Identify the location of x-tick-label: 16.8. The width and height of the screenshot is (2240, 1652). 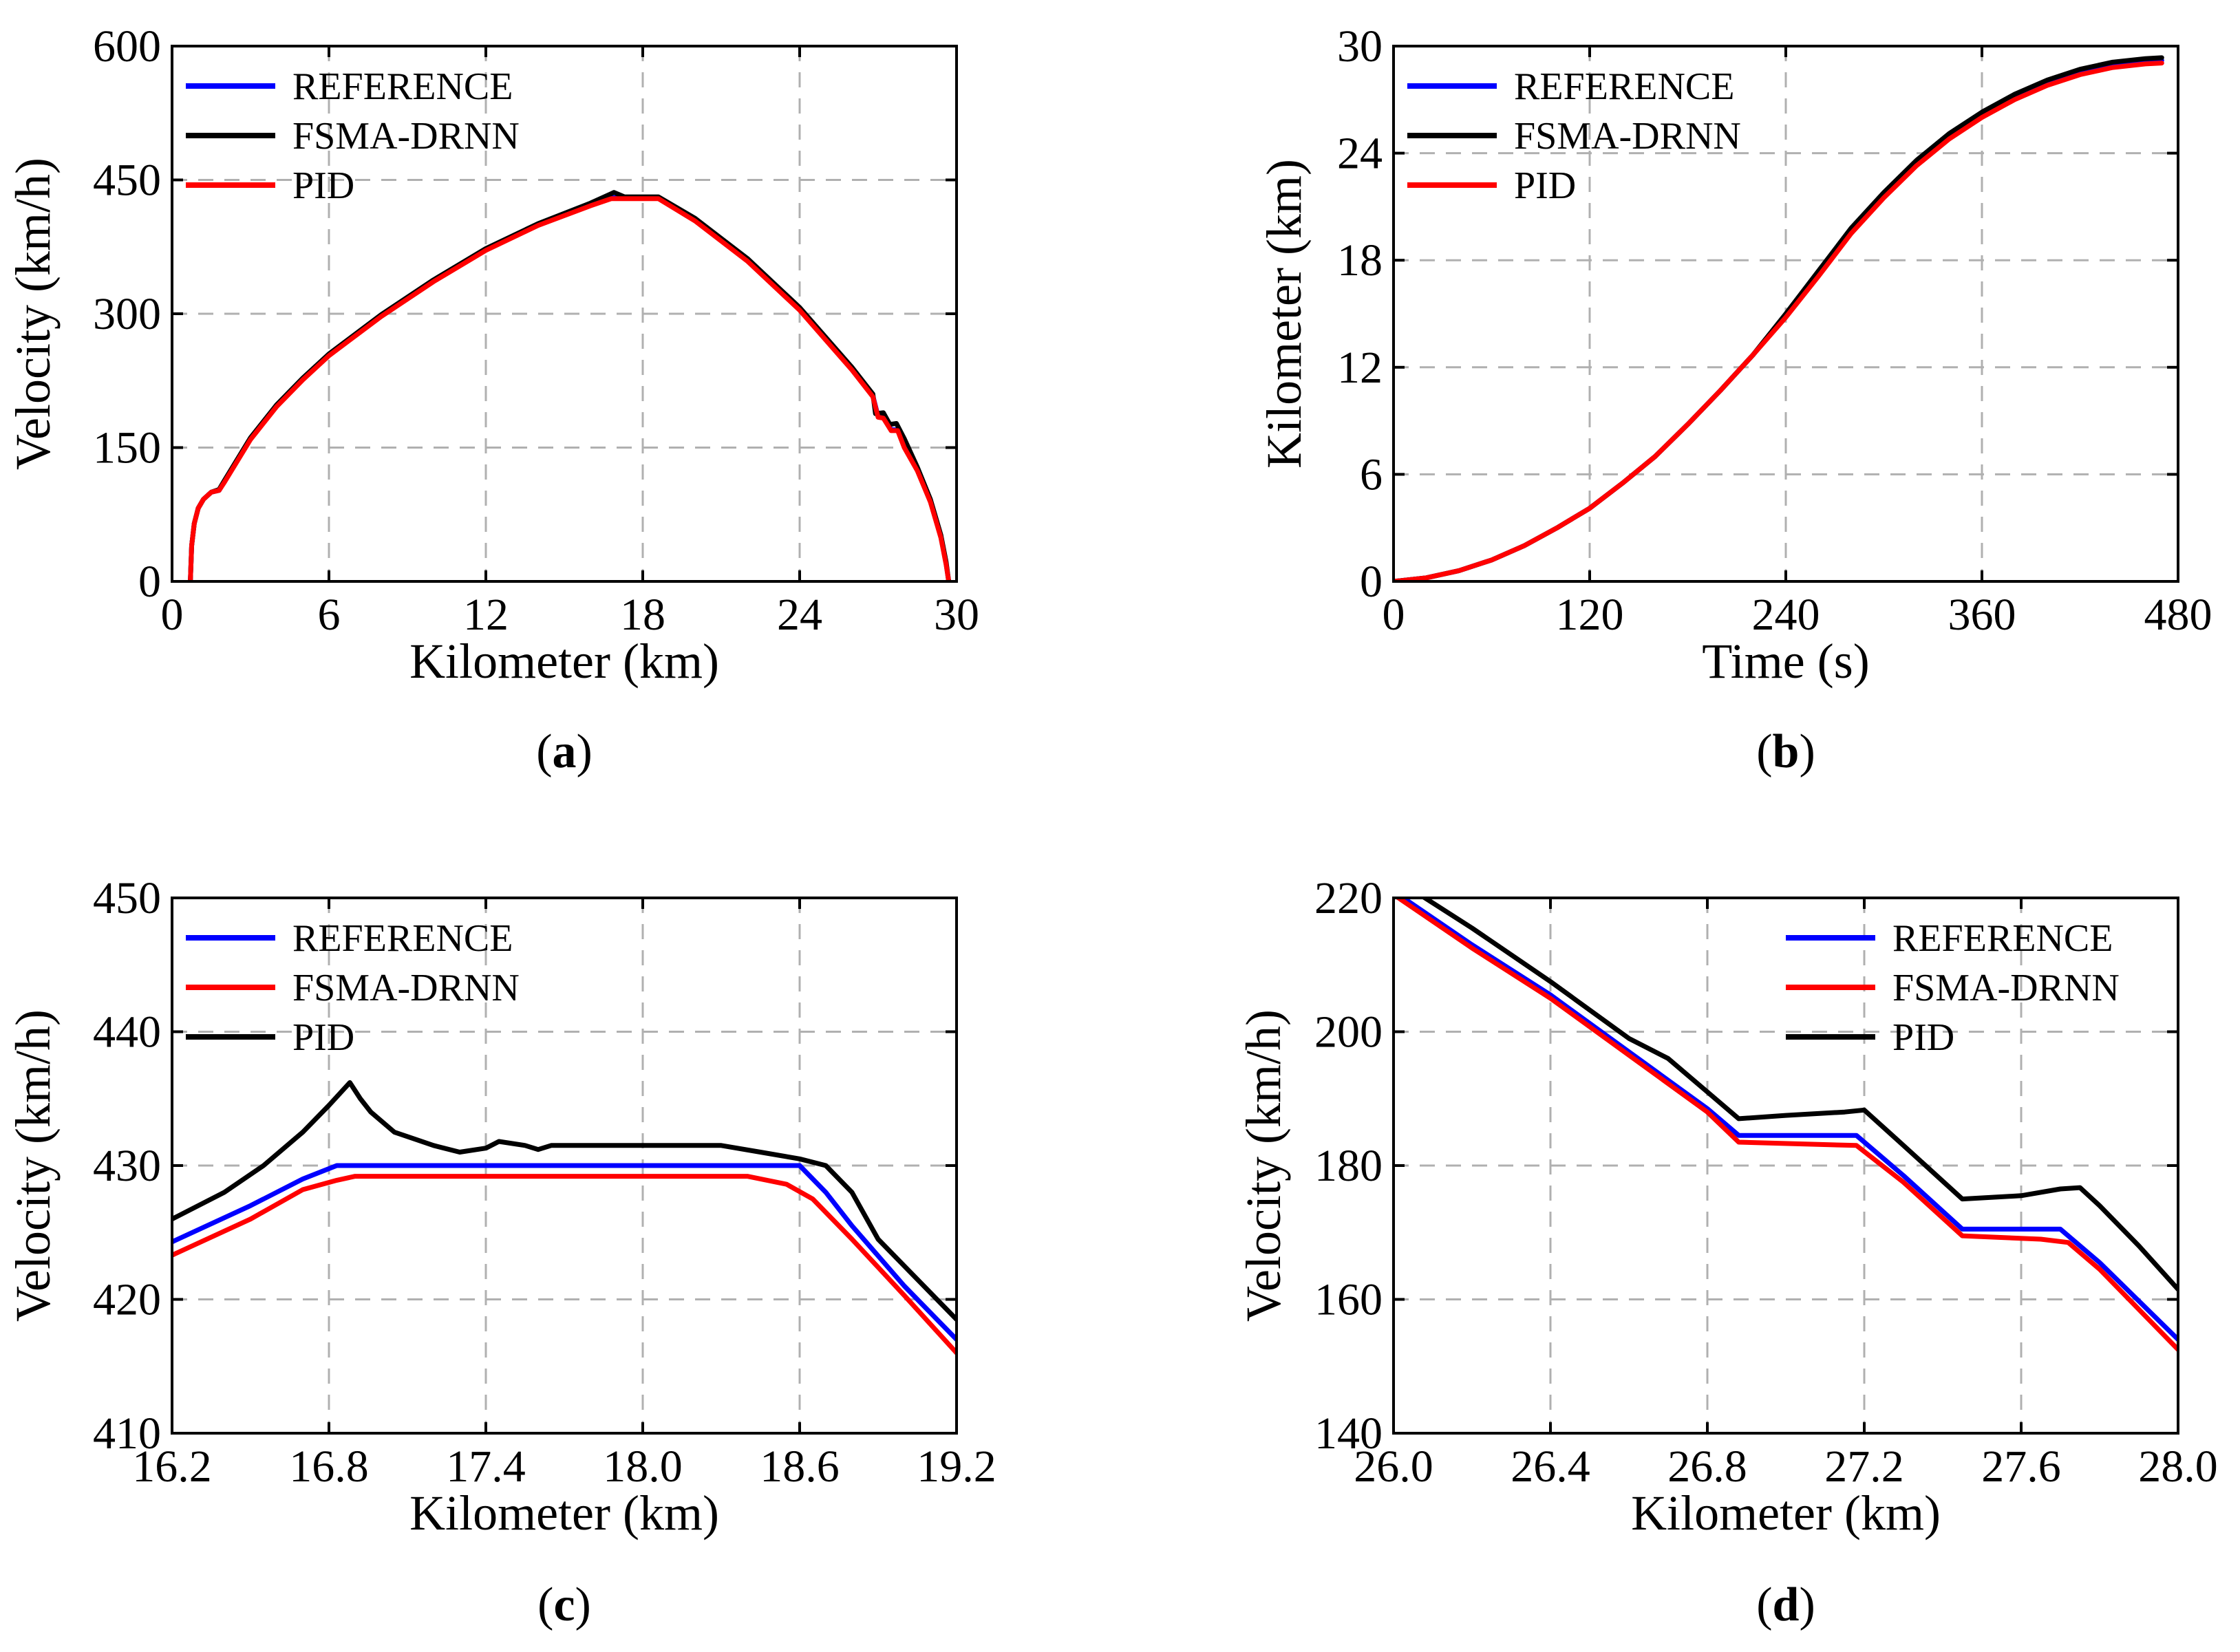
(329, 1466).